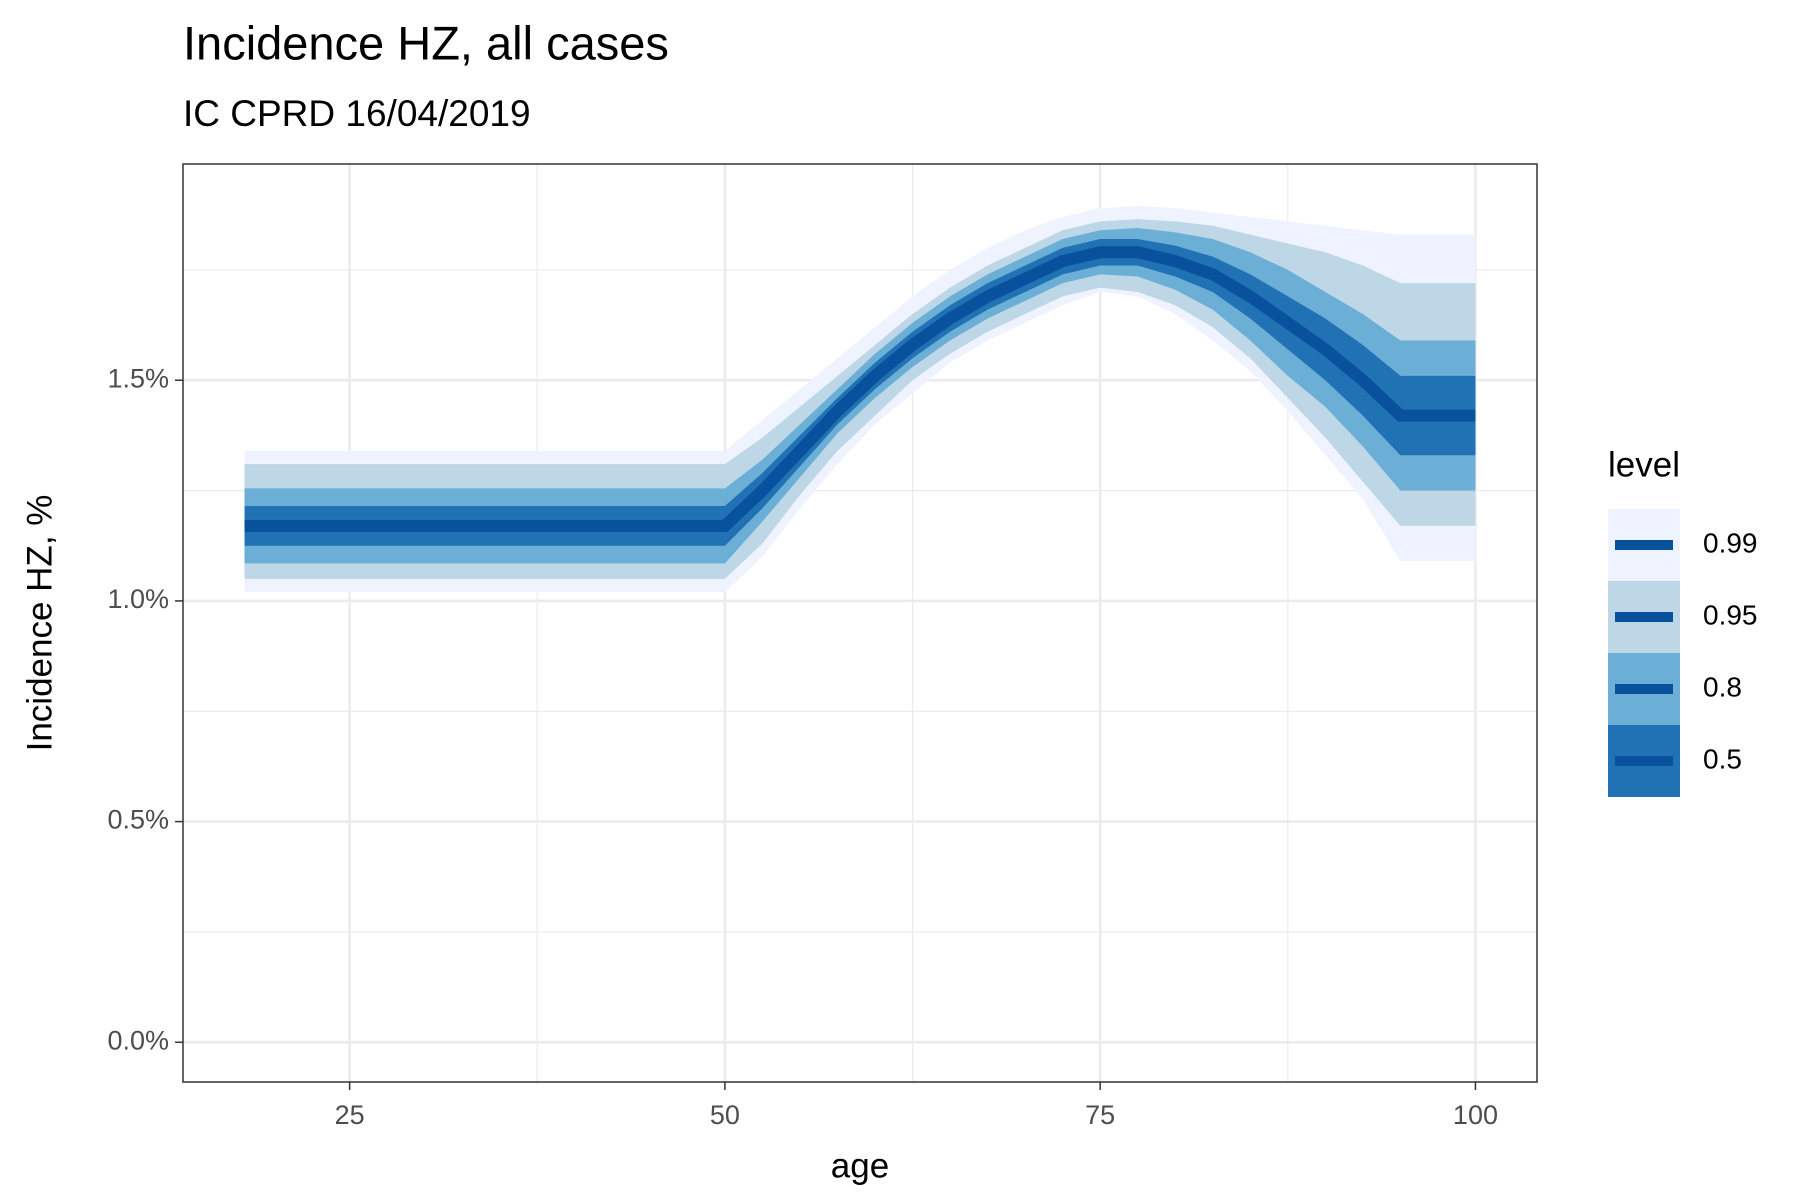 The height and width of the screenshot is (1200, 1800). I want to click on legend-title: level, so click(1644, 464).